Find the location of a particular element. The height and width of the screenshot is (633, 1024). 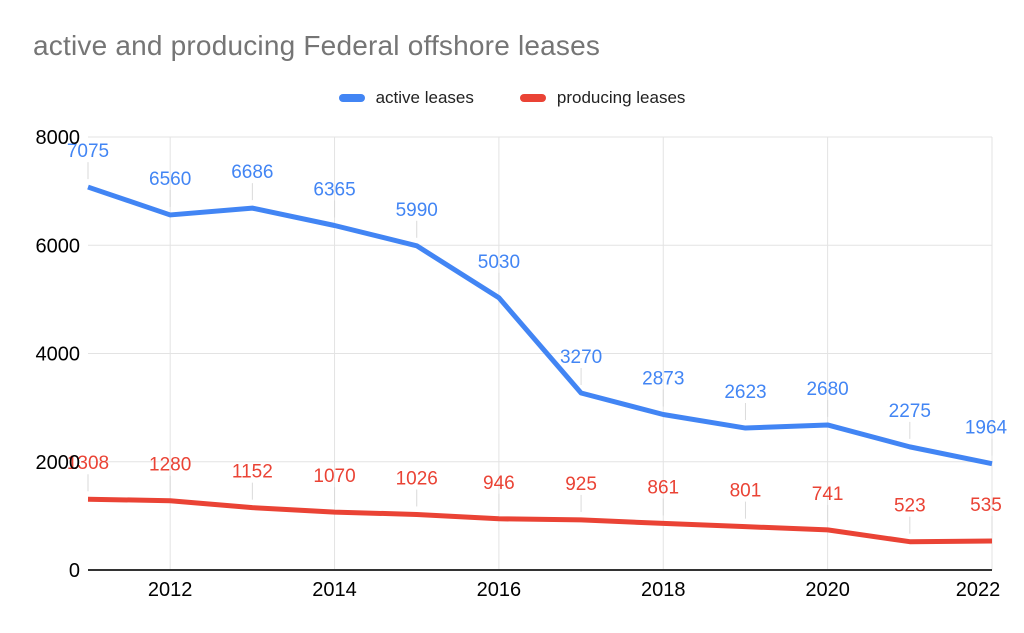

x-axis-tick-label: 2018 is located at coordinates (663, 590).